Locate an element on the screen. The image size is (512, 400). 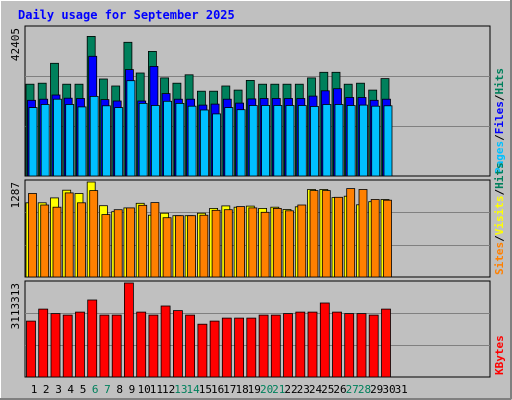
x-tick-label: 21 is located at coordinates (278, 389).